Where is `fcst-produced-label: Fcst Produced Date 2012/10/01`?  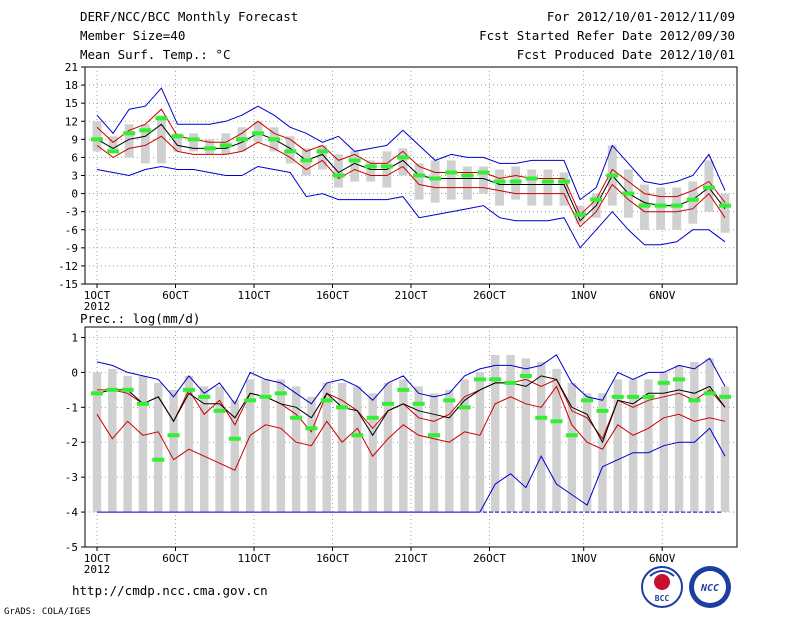
fcst-produced-label: Fcst Produced Date 2012/10/01 is located at coordinates (626, 54).